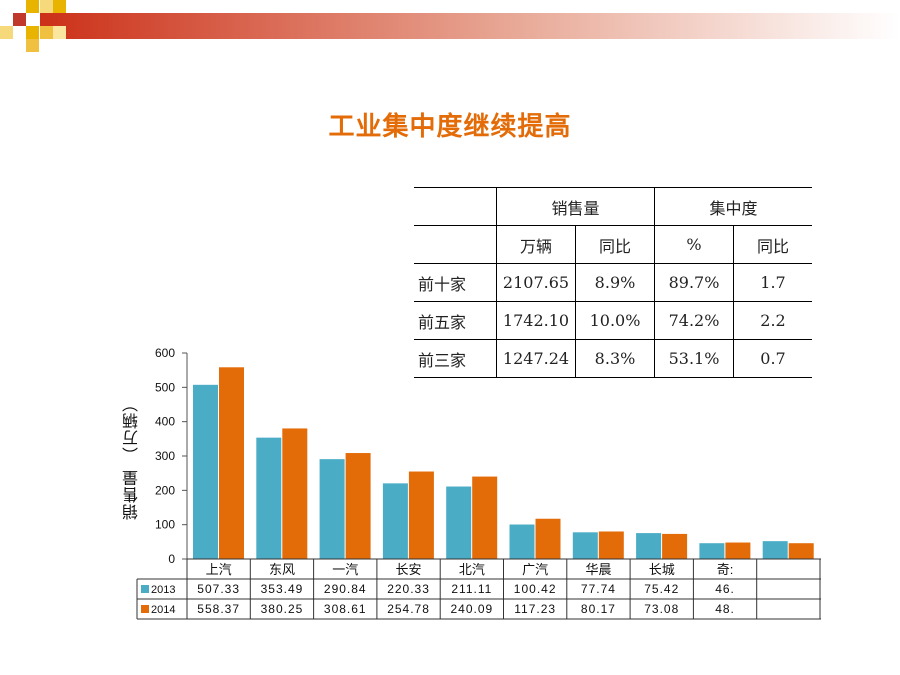 The height and width of the screenshot is (675, 900). Describe the element at coordinates (772, 320) in the screenshot. I see `table-cell: 2.2` at that location.